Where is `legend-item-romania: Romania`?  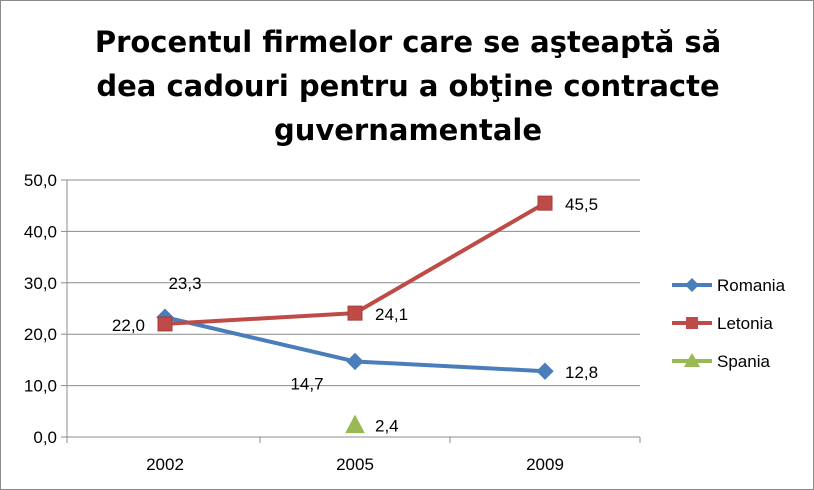
legend-item-romania: Romania is located at coordinates (729, 285).